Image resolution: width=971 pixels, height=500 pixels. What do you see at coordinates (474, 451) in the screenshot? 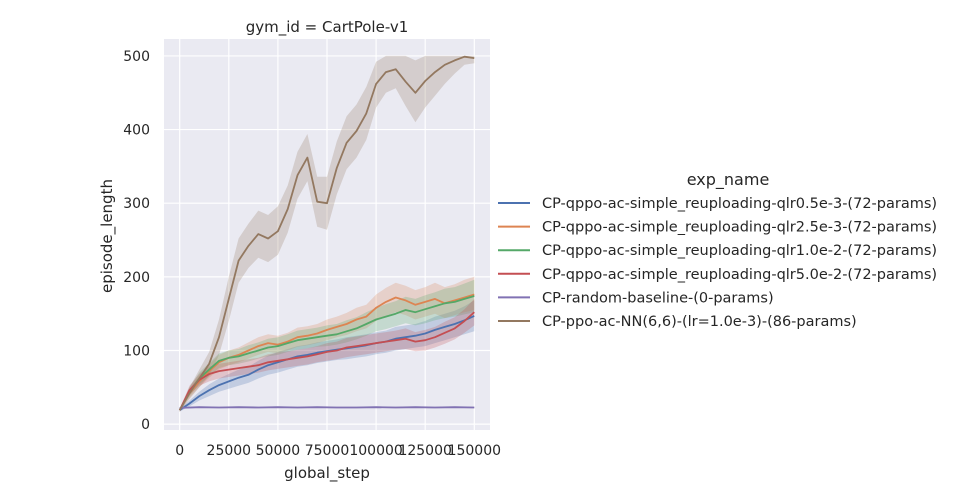
I see `x-tick-label: 150000` at bounding box center [474, 451].